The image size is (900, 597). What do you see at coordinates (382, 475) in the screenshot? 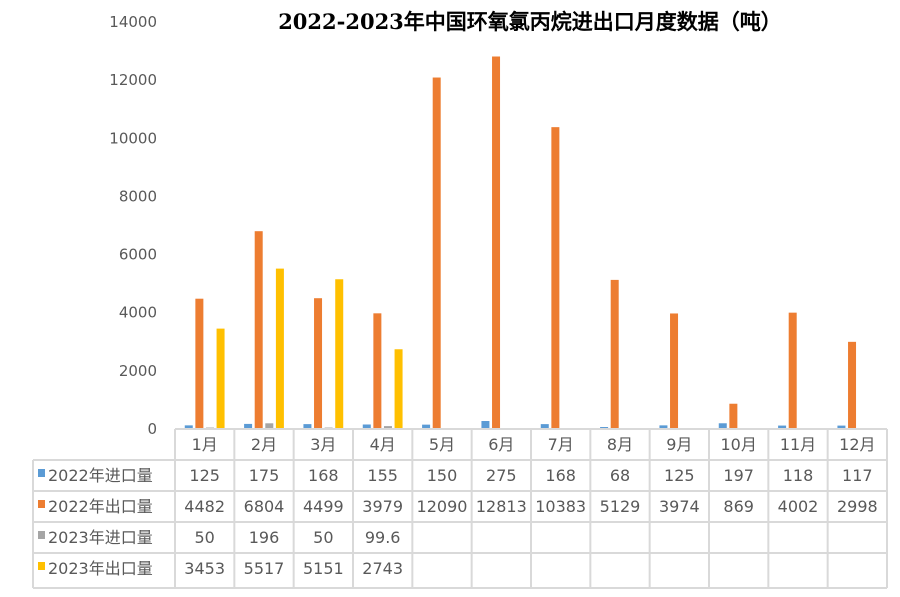
I see `data-label: 155` at bounding box center [382, 475].